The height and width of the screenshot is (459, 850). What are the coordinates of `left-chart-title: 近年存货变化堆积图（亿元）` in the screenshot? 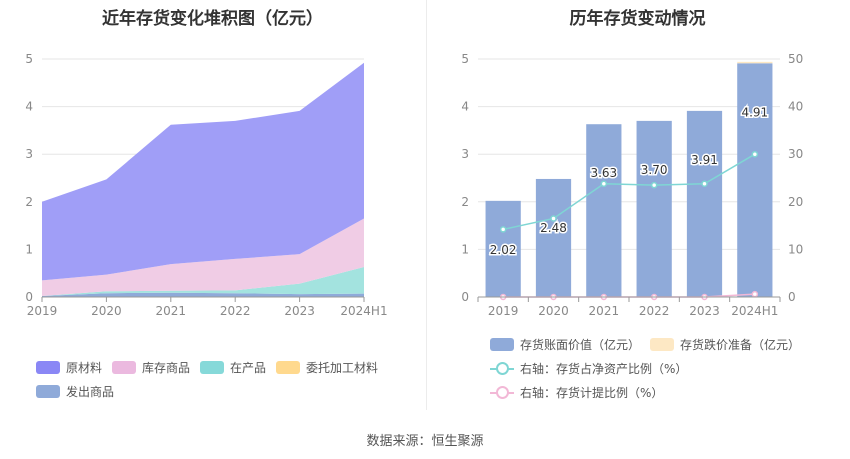 It's located at (212, 19).